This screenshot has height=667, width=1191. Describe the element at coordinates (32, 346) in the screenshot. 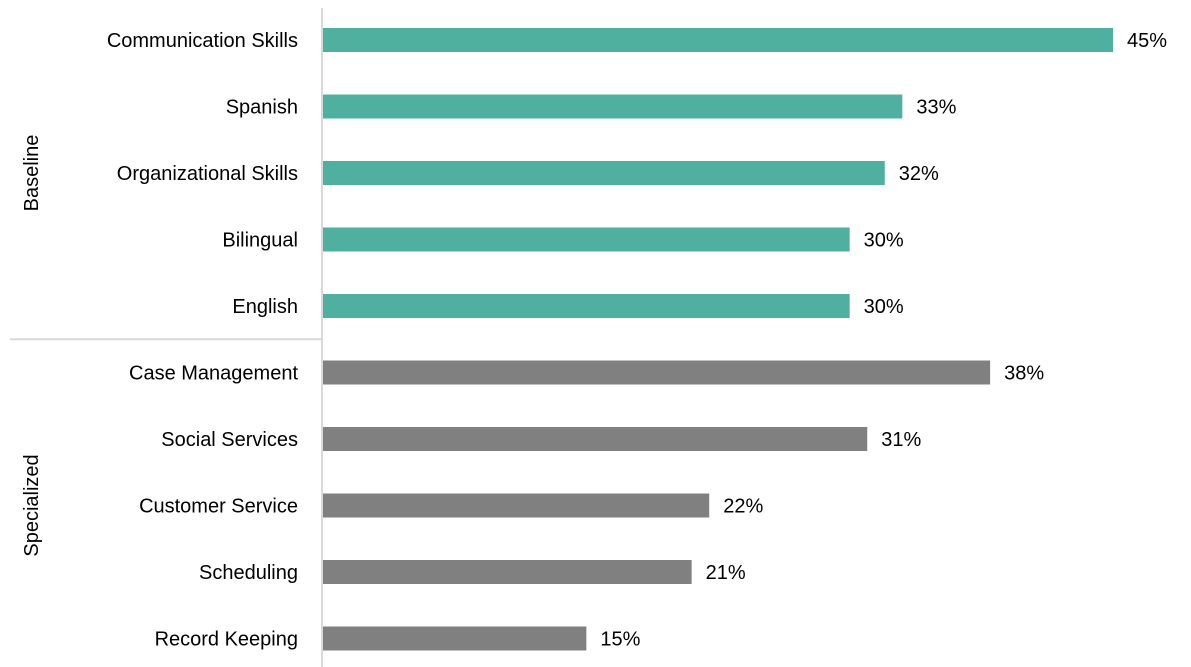

I see `group-labels: Baseline Specialized` at that location.